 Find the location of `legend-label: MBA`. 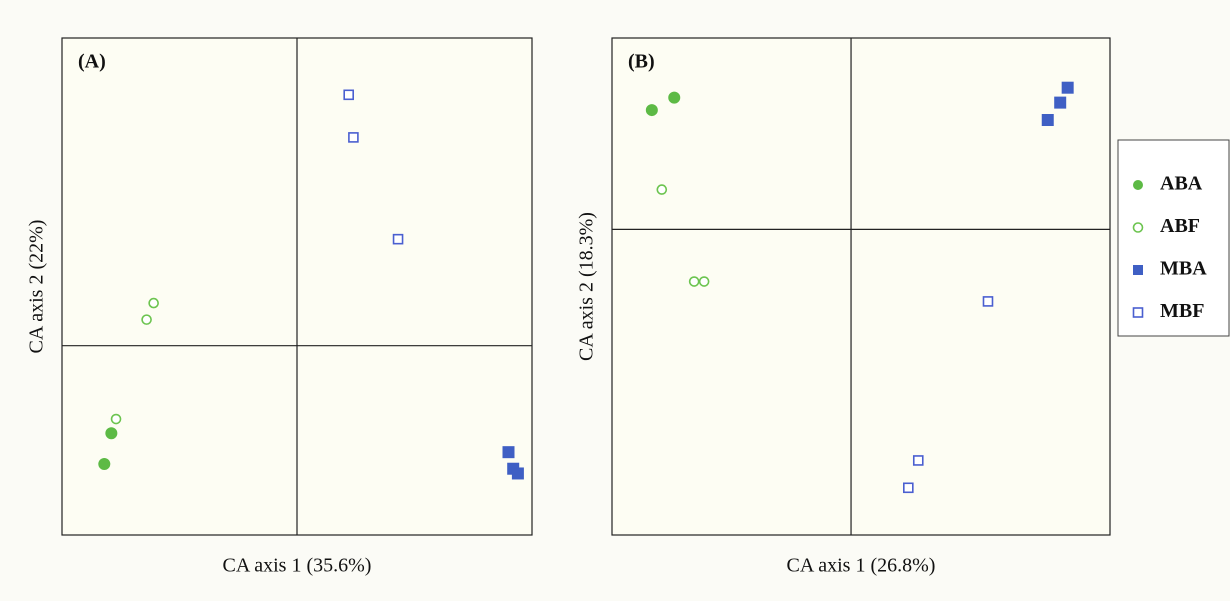

legend-label: MBA is located at coordinates (1183, 269).